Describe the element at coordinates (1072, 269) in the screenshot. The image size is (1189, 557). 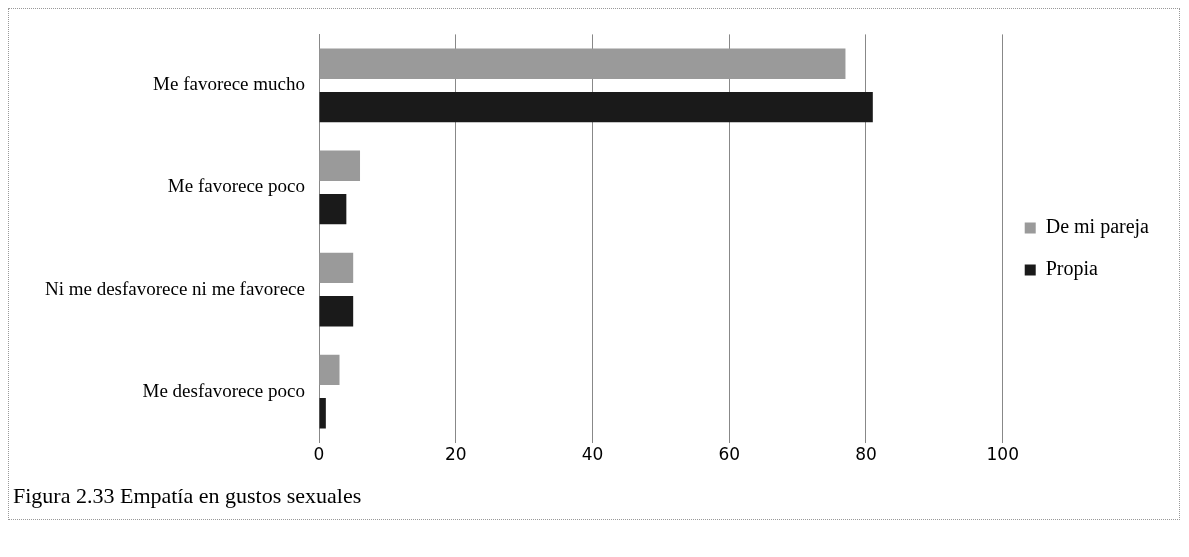
I see `legend-label: Propia` at that location.